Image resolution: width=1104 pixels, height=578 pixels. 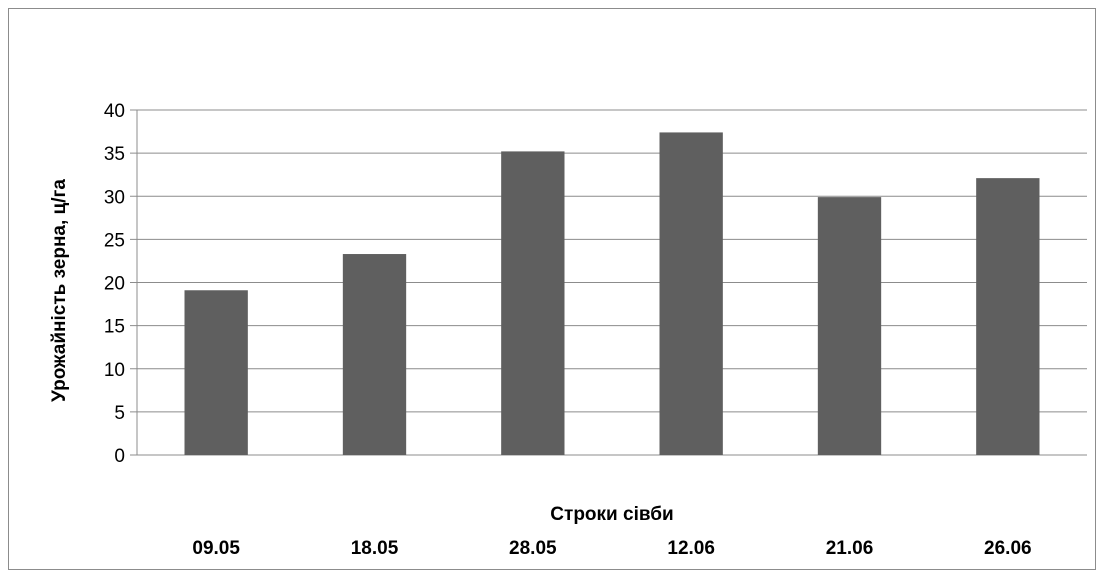 What do you see at coordinates (114, 327) in the screenshot?
I see `y-tick-label: 15` at bounding box center [114, 327].